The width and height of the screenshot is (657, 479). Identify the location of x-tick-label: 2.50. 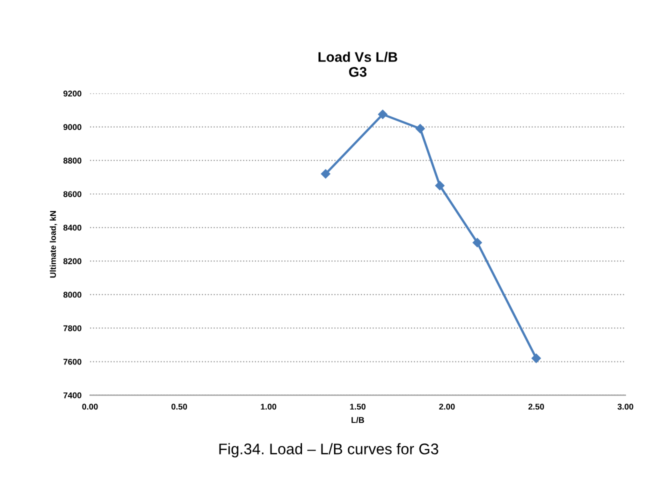
(536, 407).